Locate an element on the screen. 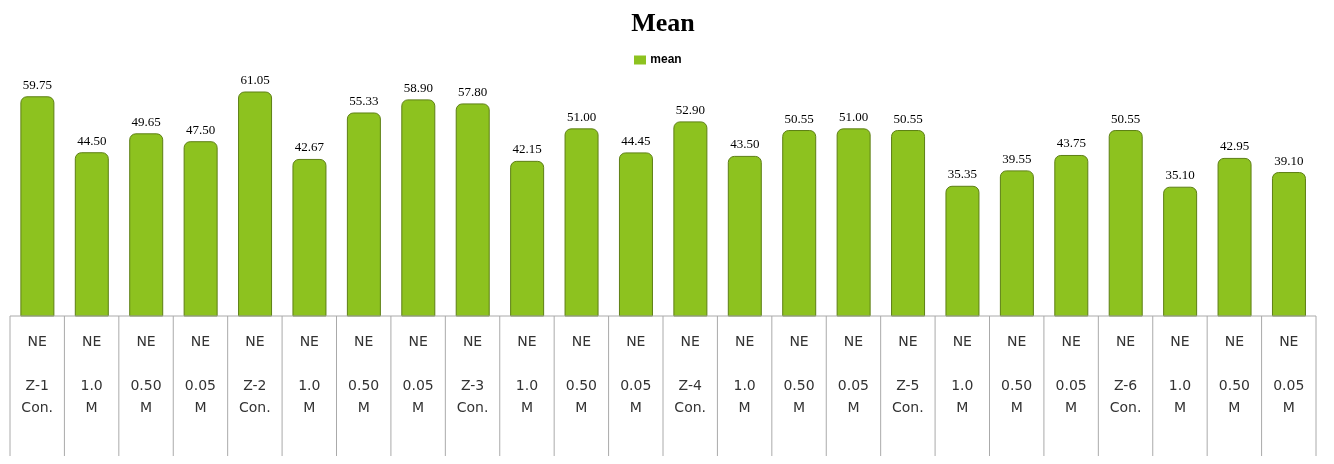 The image size is (1334, 464). chart-title: Mean is located at coordinates (663, 23).